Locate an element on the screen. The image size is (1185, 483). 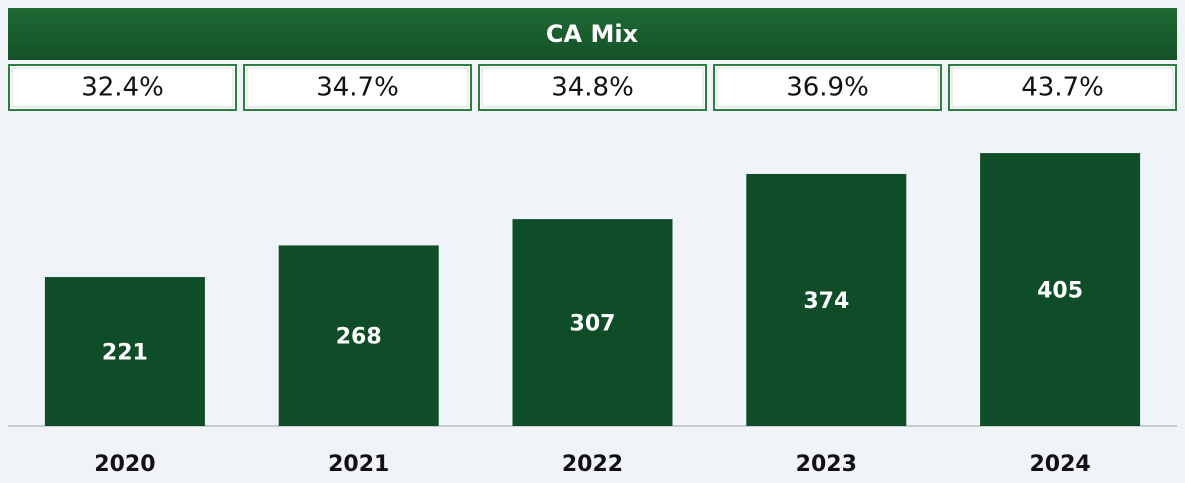
table-cell-text: 32.4% is located at coordinates (122, 88).